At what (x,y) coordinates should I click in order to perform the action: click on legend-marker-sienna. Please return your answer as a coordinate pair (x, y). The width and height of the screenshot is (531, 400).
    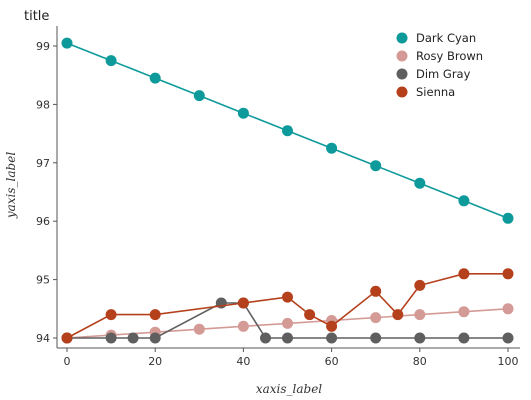
    Looking at the image, I should click on (402, 92).